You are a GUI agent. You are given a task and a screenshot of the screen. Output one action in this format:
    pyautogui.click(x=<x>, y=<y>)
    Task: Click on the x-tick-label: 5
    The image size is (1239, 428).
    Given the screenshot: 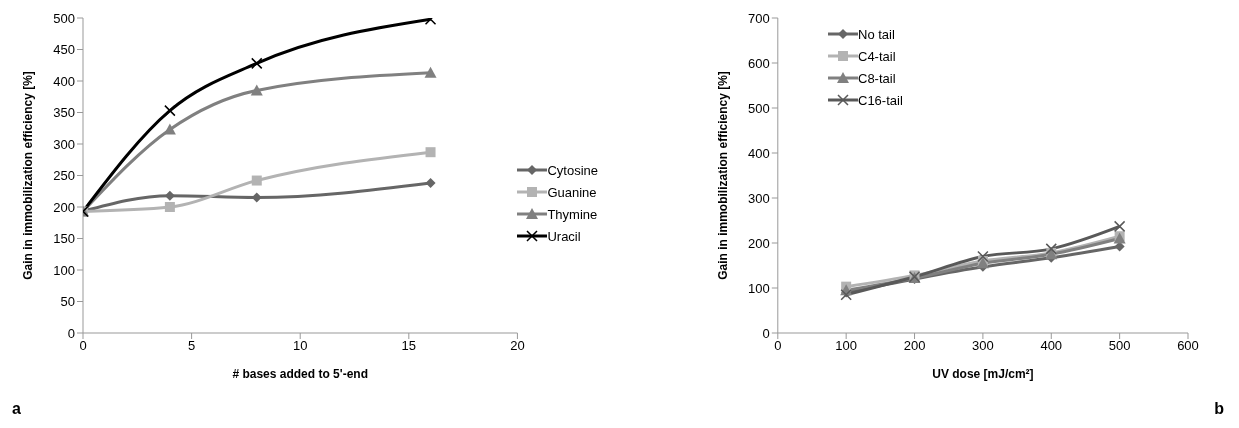 What is the action you would take?
    pyautogui.click(x=191, y=346)
    